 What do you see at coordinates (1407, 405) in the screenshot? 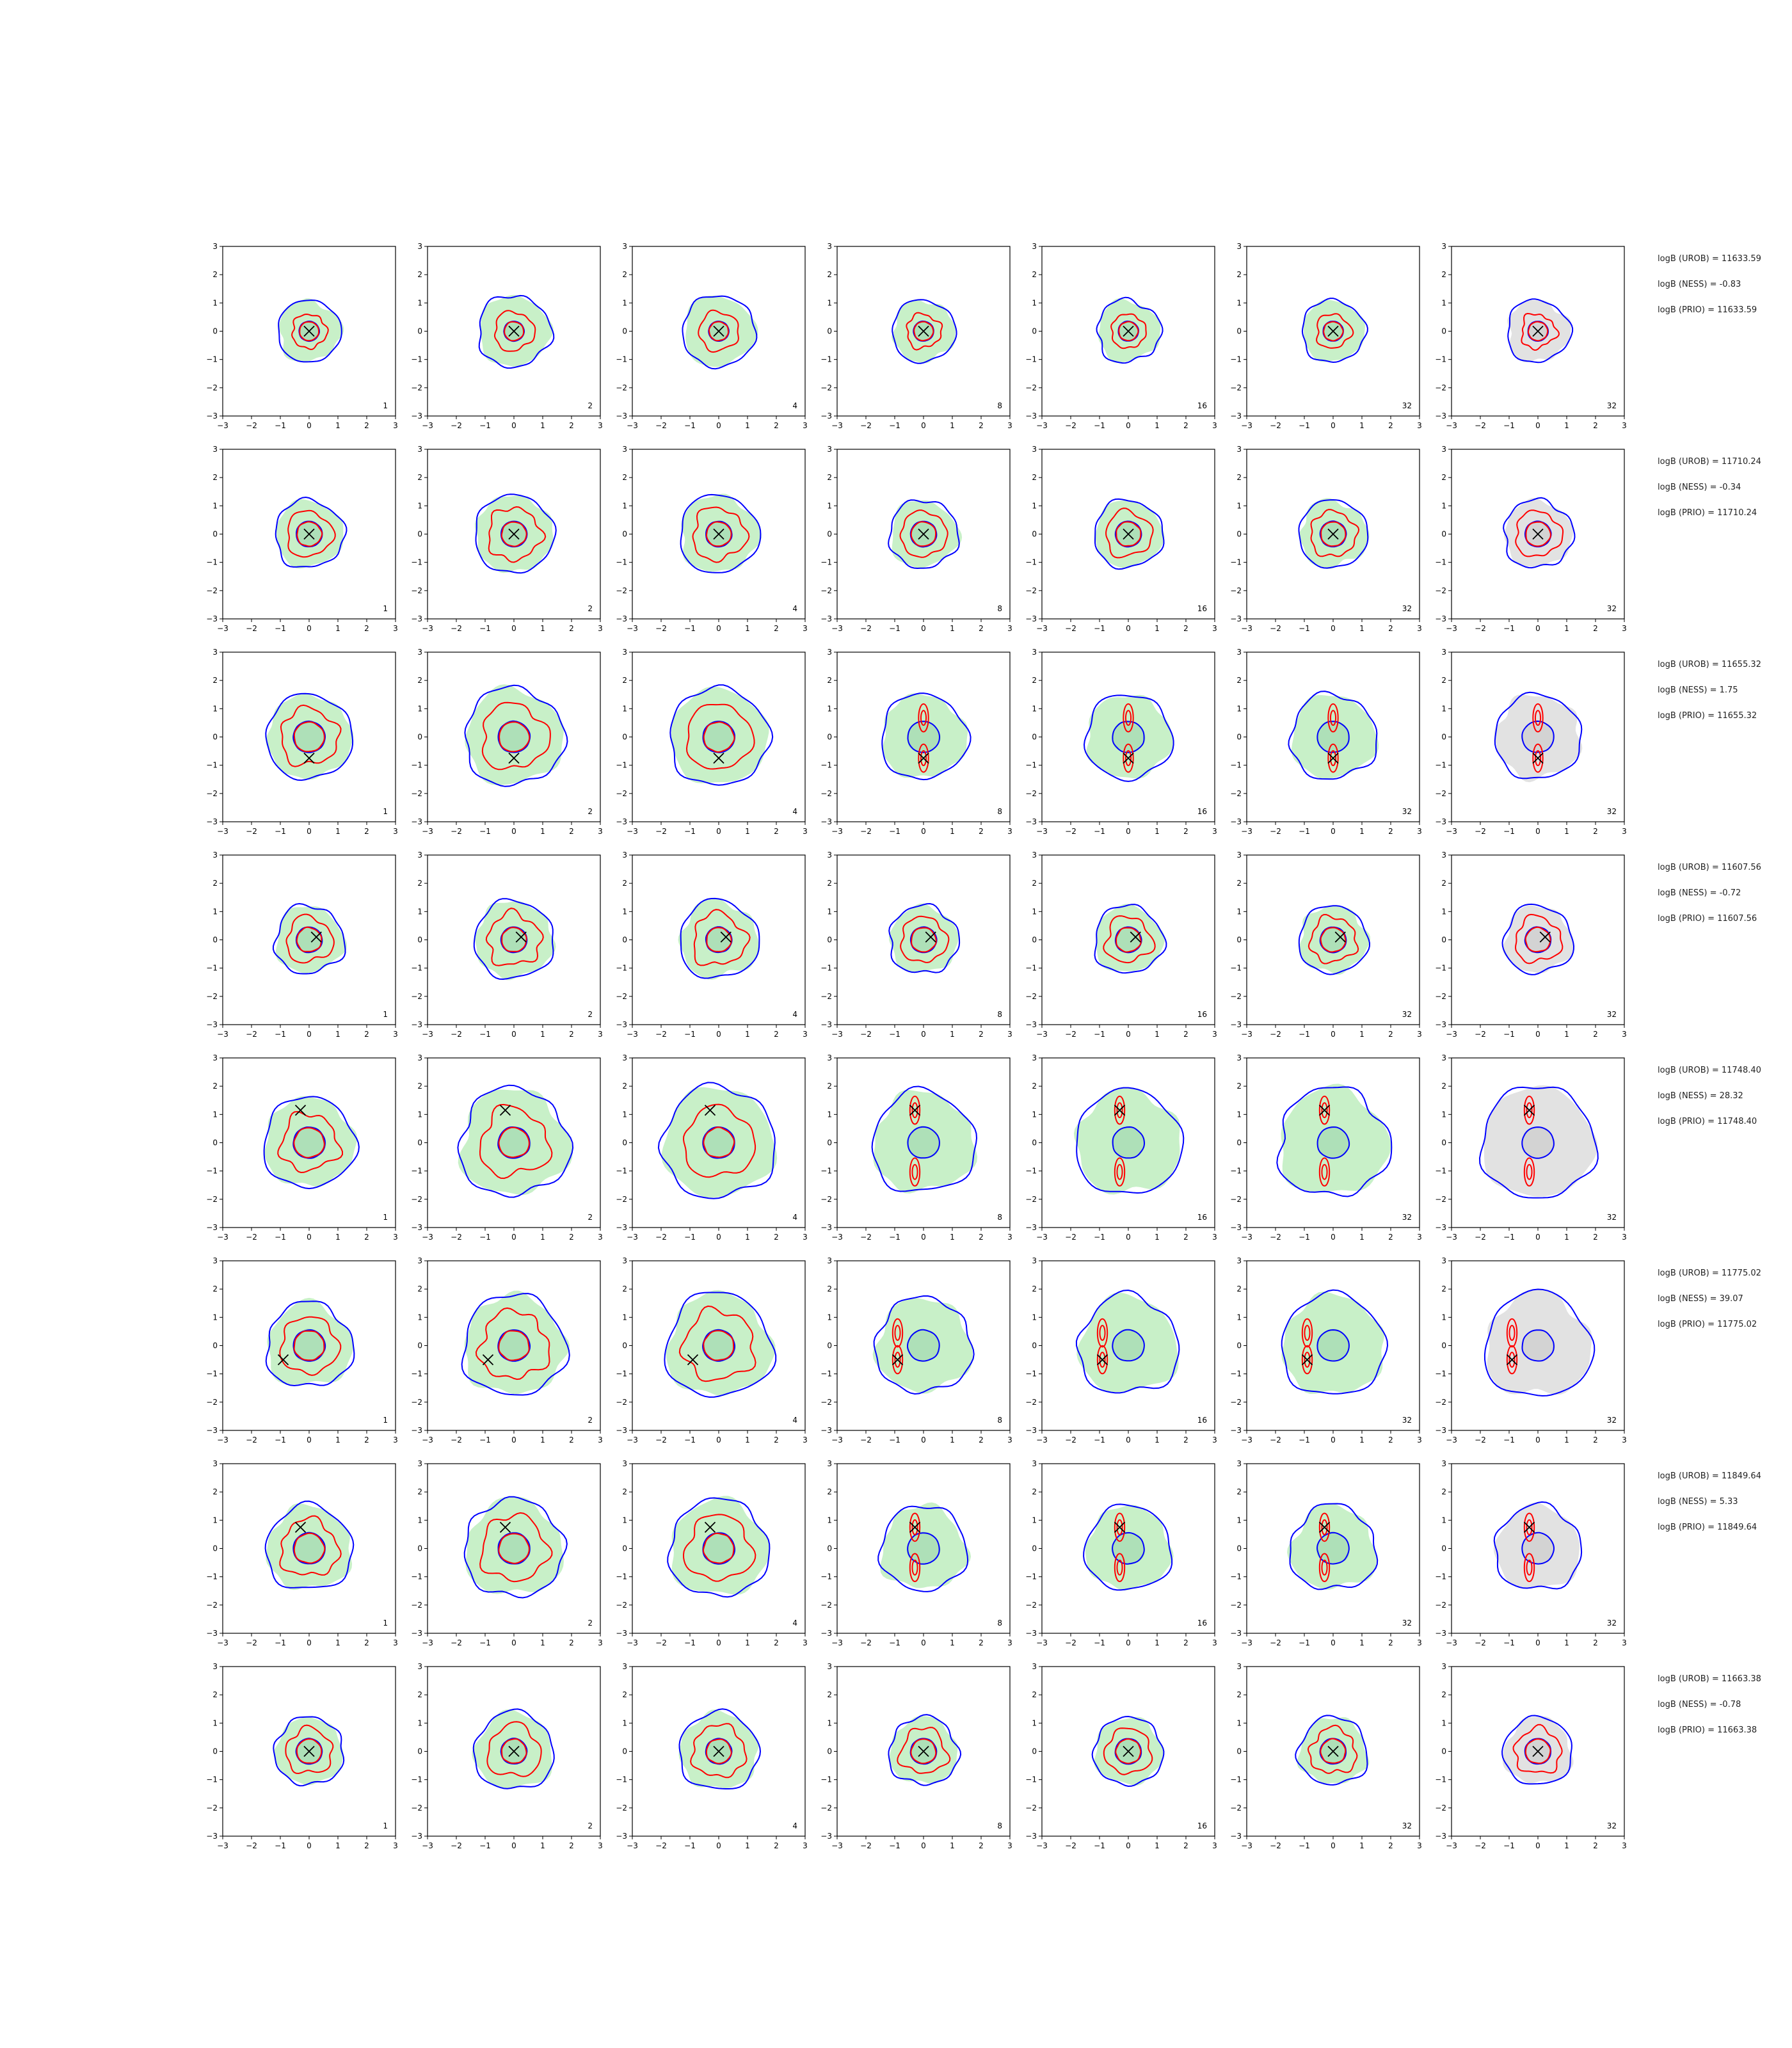
I see `panel-label: 32` at bounding box center [1407, 405].